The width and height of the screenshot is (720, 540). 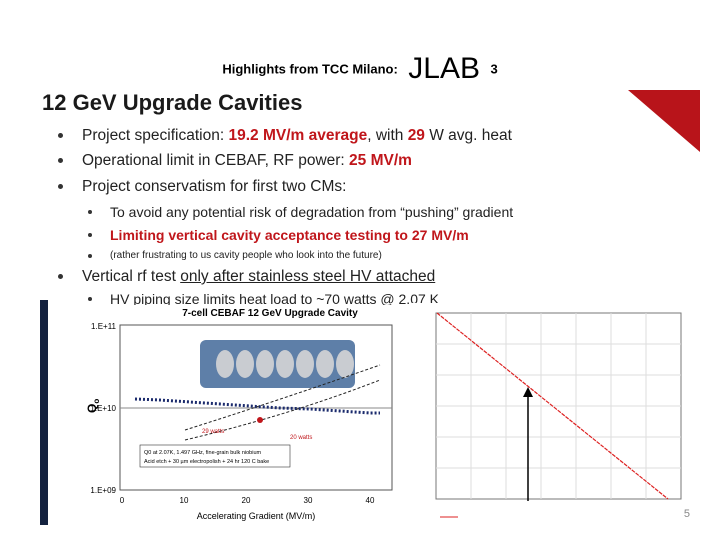 What do you see at coordinates (301, 438) in the screenshot?
I see `annotation: 20 watts` at bounding box center [301, 438].